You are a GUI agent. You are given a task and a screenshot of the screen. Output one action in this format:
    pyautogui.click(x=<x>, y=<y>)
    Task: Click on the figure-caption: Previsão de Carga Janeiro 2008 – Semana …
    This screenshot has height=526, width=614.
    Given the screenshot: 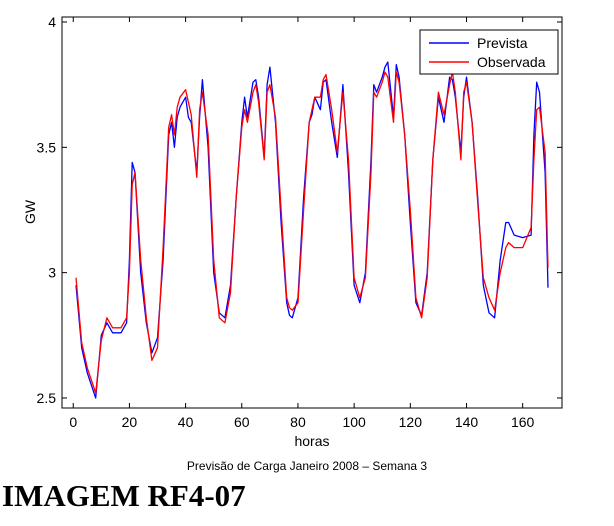 What is the action you would take?
    pyautogui.click(x=307, y=466)
    